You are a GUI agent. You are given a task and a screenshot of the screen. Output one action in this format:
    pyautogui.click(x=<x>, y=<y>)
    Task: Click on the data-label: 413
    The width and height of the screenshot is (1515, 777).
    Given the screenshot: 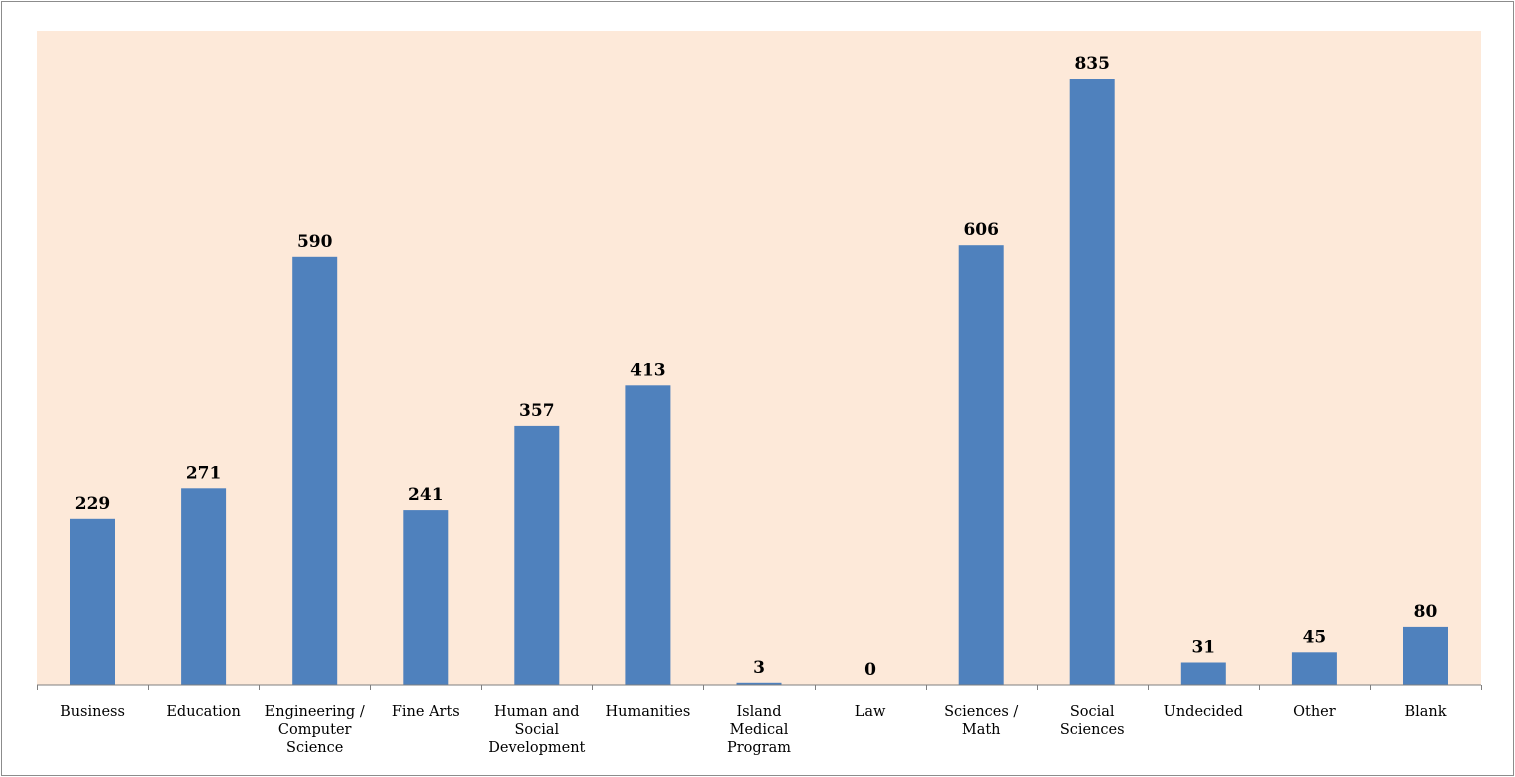 What is the action you would take?
    pyautogui.click(x=648, y=370)
    